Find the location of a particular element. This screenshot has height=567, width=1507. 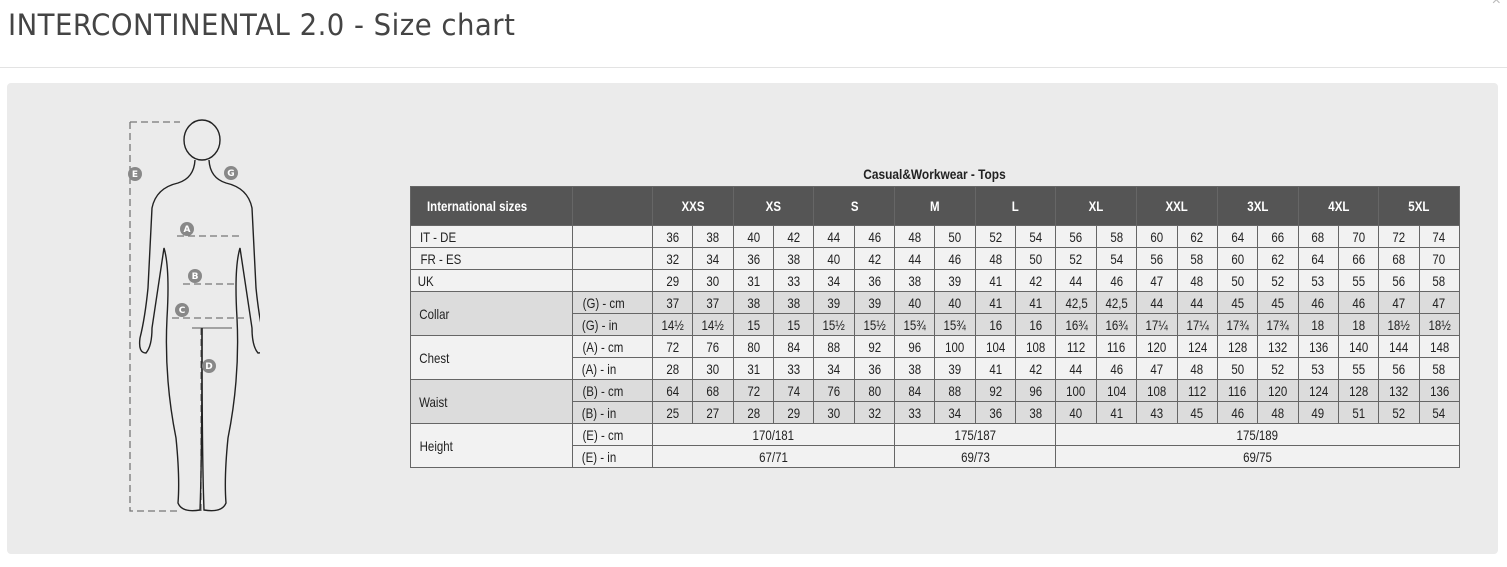

table-cell-text: 100 is located at coordinates (1076, 390).